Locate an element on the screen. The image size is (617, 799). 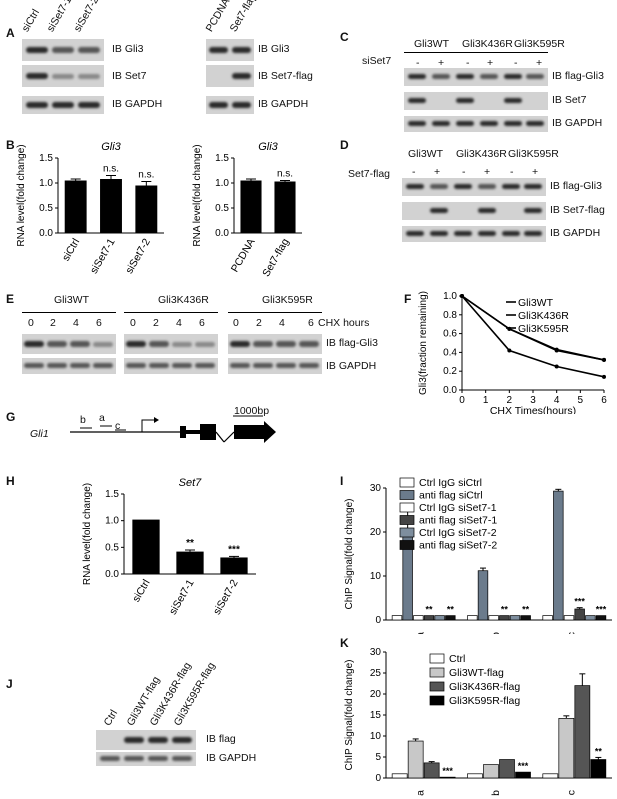
y-tick-label: 0.6 is located at coordinates (450, 334).